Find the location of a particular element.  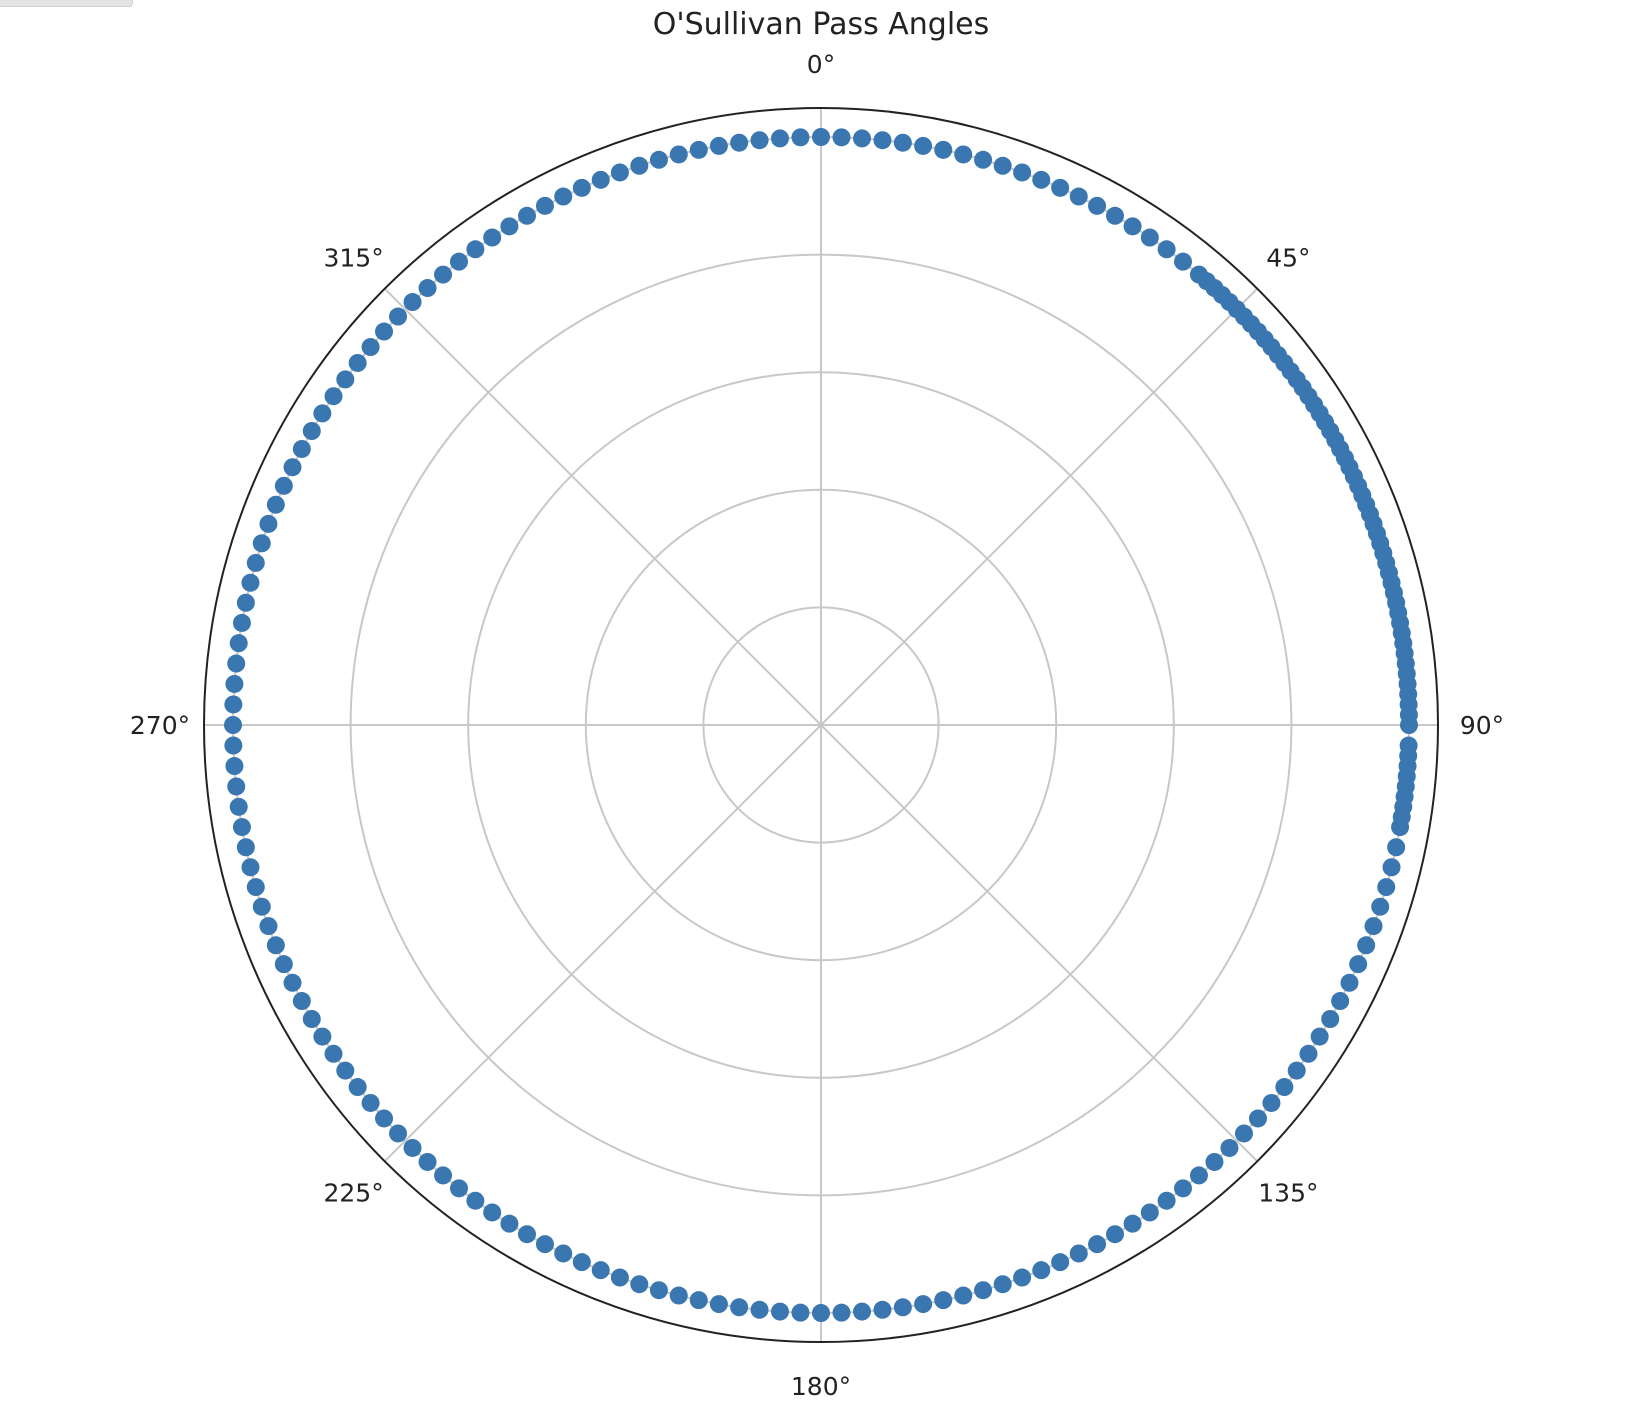

chart-title: O'Sullivan Pass Angles is located at coordinates (821, 24).